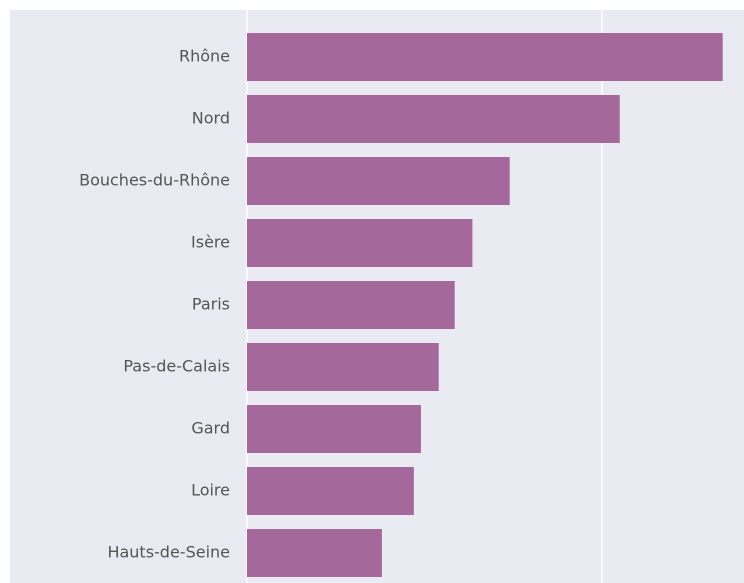 This screenshot has height=583, width=744. What do you see at coordinates (204, 56) in the screenshot?
I see `y-tick-label: Rhône` at bounding box center [204, 56].